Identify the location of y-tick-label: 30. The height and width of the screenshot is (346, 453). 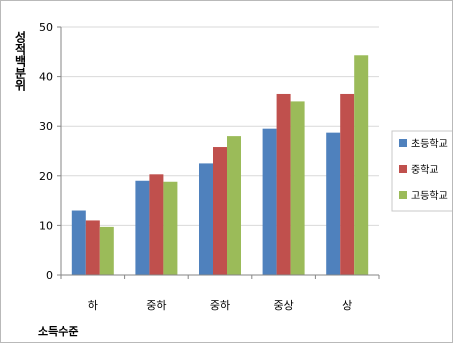
(46, 126).